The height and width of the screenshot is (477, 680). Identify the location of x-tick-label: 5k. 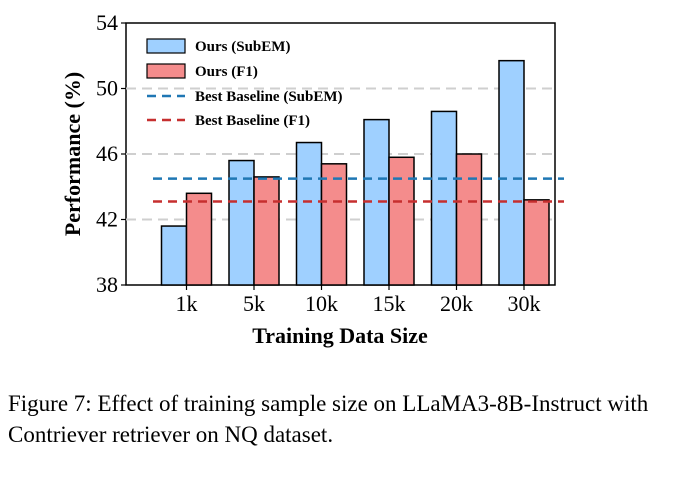
(254, 303).